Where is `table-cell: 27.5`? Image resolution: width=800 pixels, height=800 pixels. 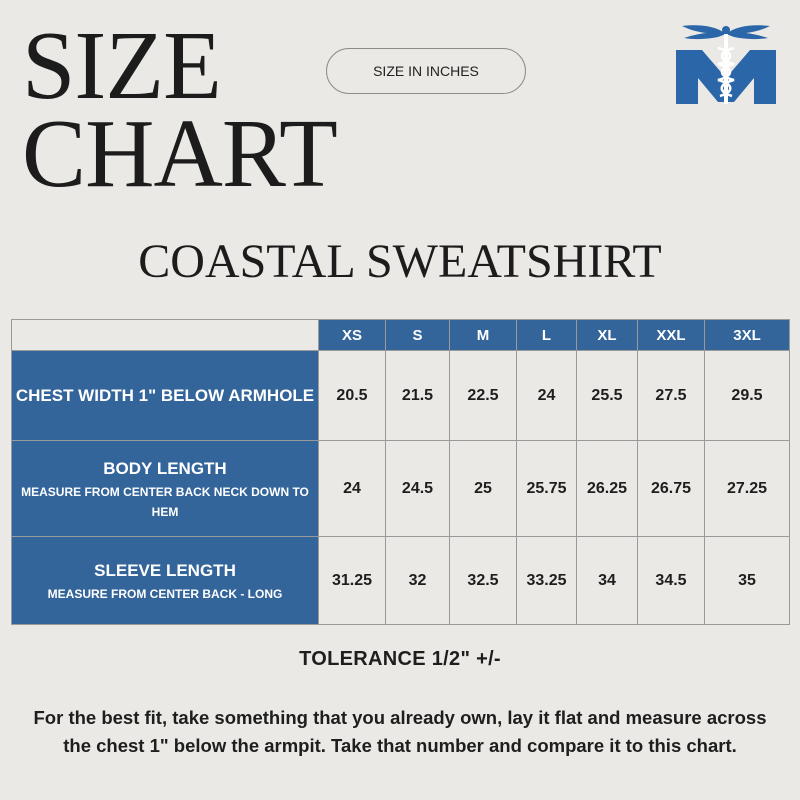 table-cell: 27.5 is located at coordinates (671, 395).